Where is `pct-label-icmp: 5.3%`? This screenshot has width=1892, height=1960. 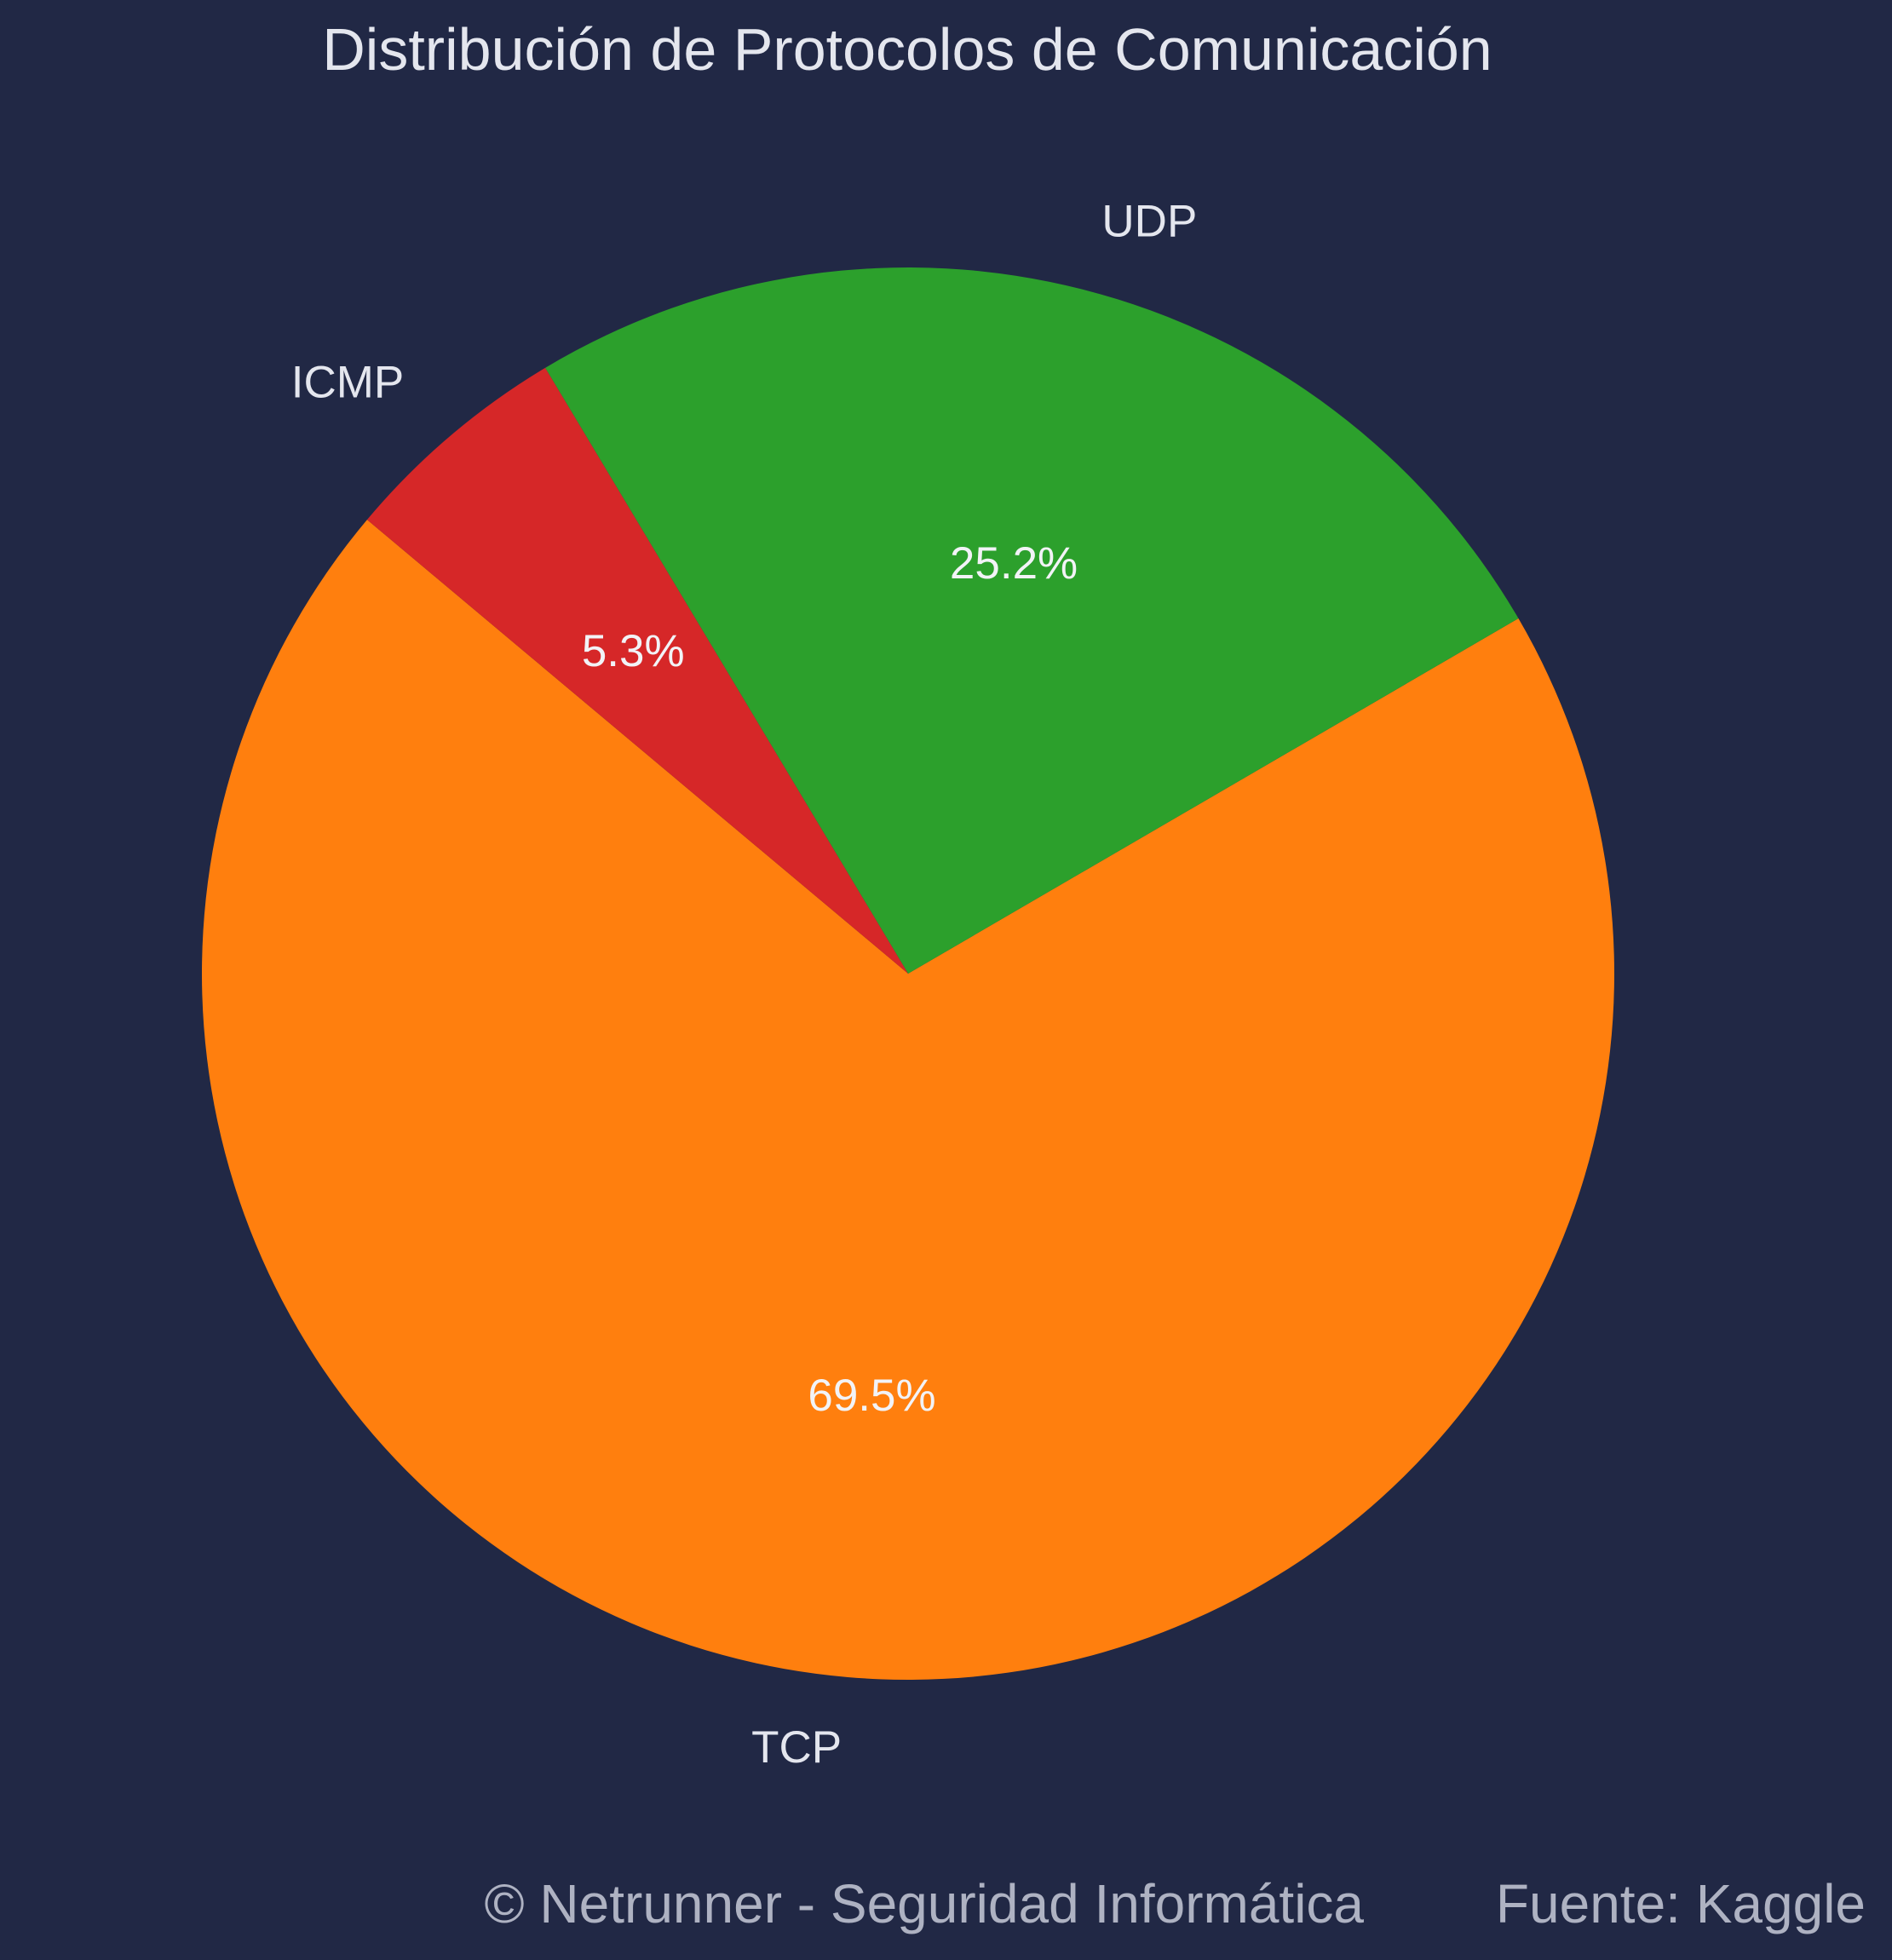 pct-label-icmp: 5.3% is located at coordinates (633, 651).